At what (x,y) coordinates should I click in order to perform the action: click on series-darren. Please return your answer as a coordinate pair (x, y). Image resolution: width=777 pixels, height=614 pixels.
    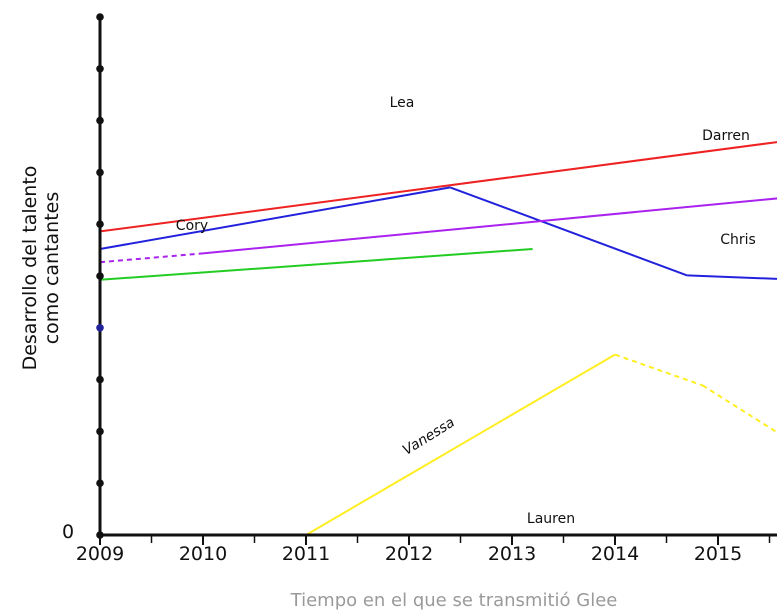
    Looking at the image, I should click on (438, 230).